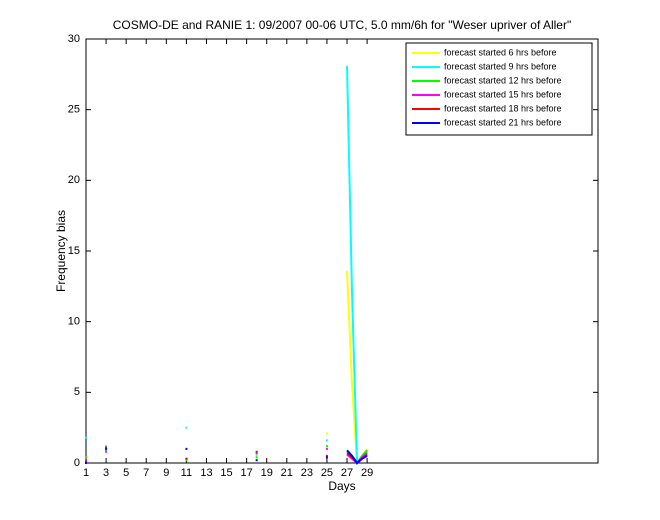 Image resolution: width=660 pixels, height=520 pixels. I want to click on x-tick-label: 13, so click(206, 473).